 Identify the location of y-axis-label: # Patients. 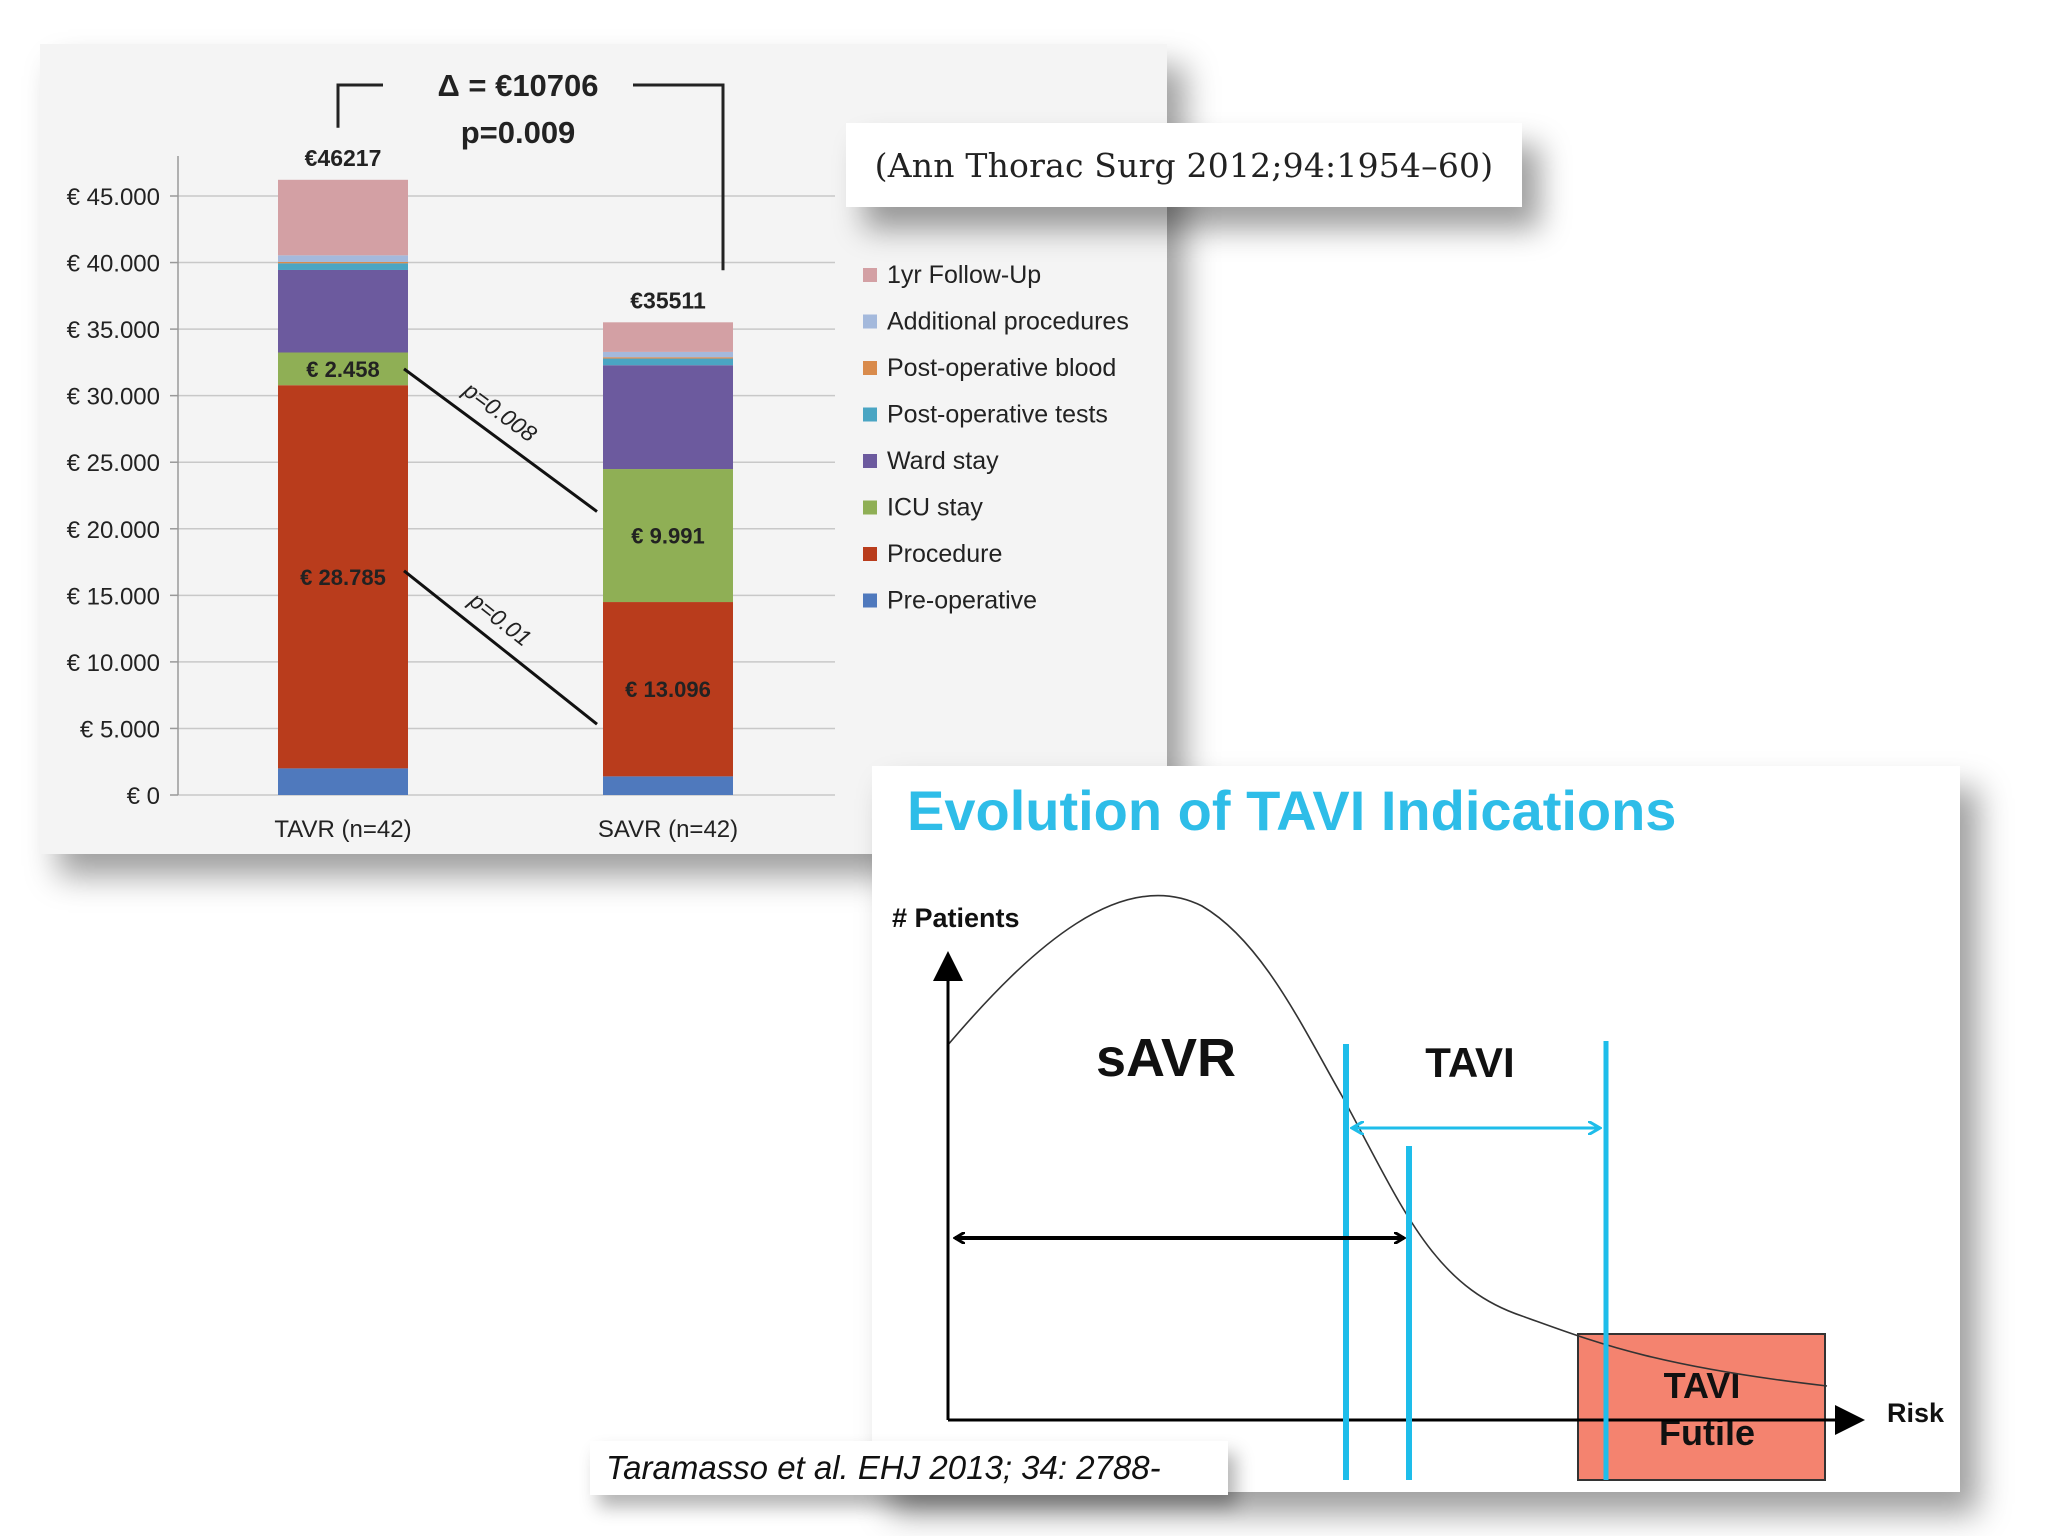
(956, 918).